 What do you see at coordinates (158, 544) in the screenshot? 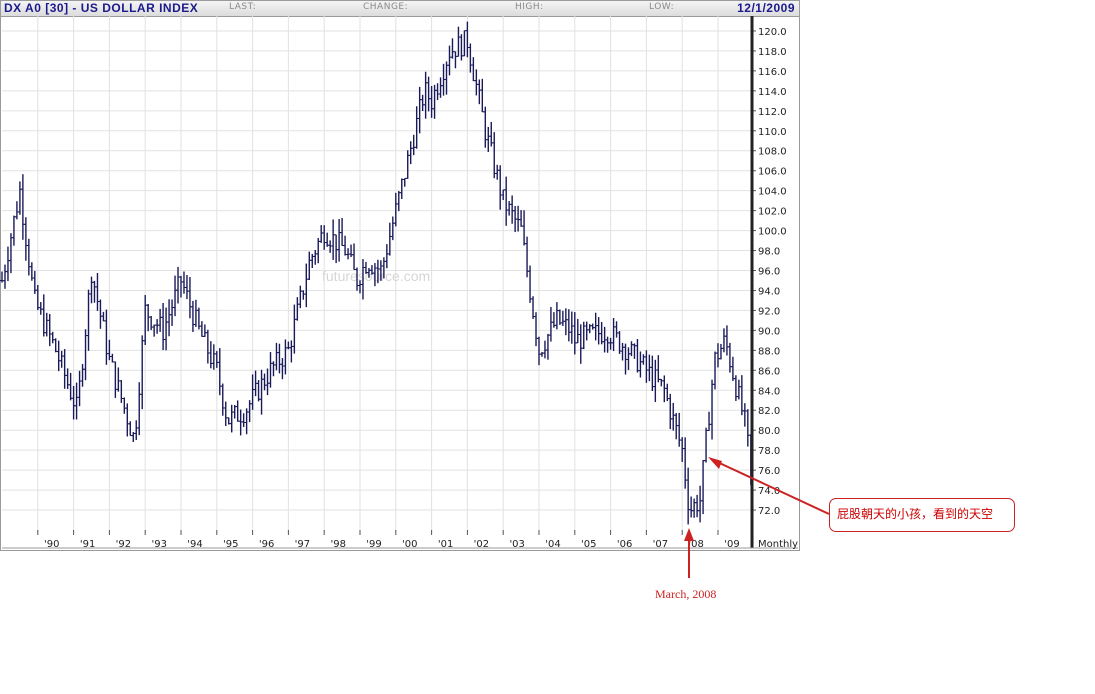
I see `x-tick-label: '93` at bounding box center [158, 544].